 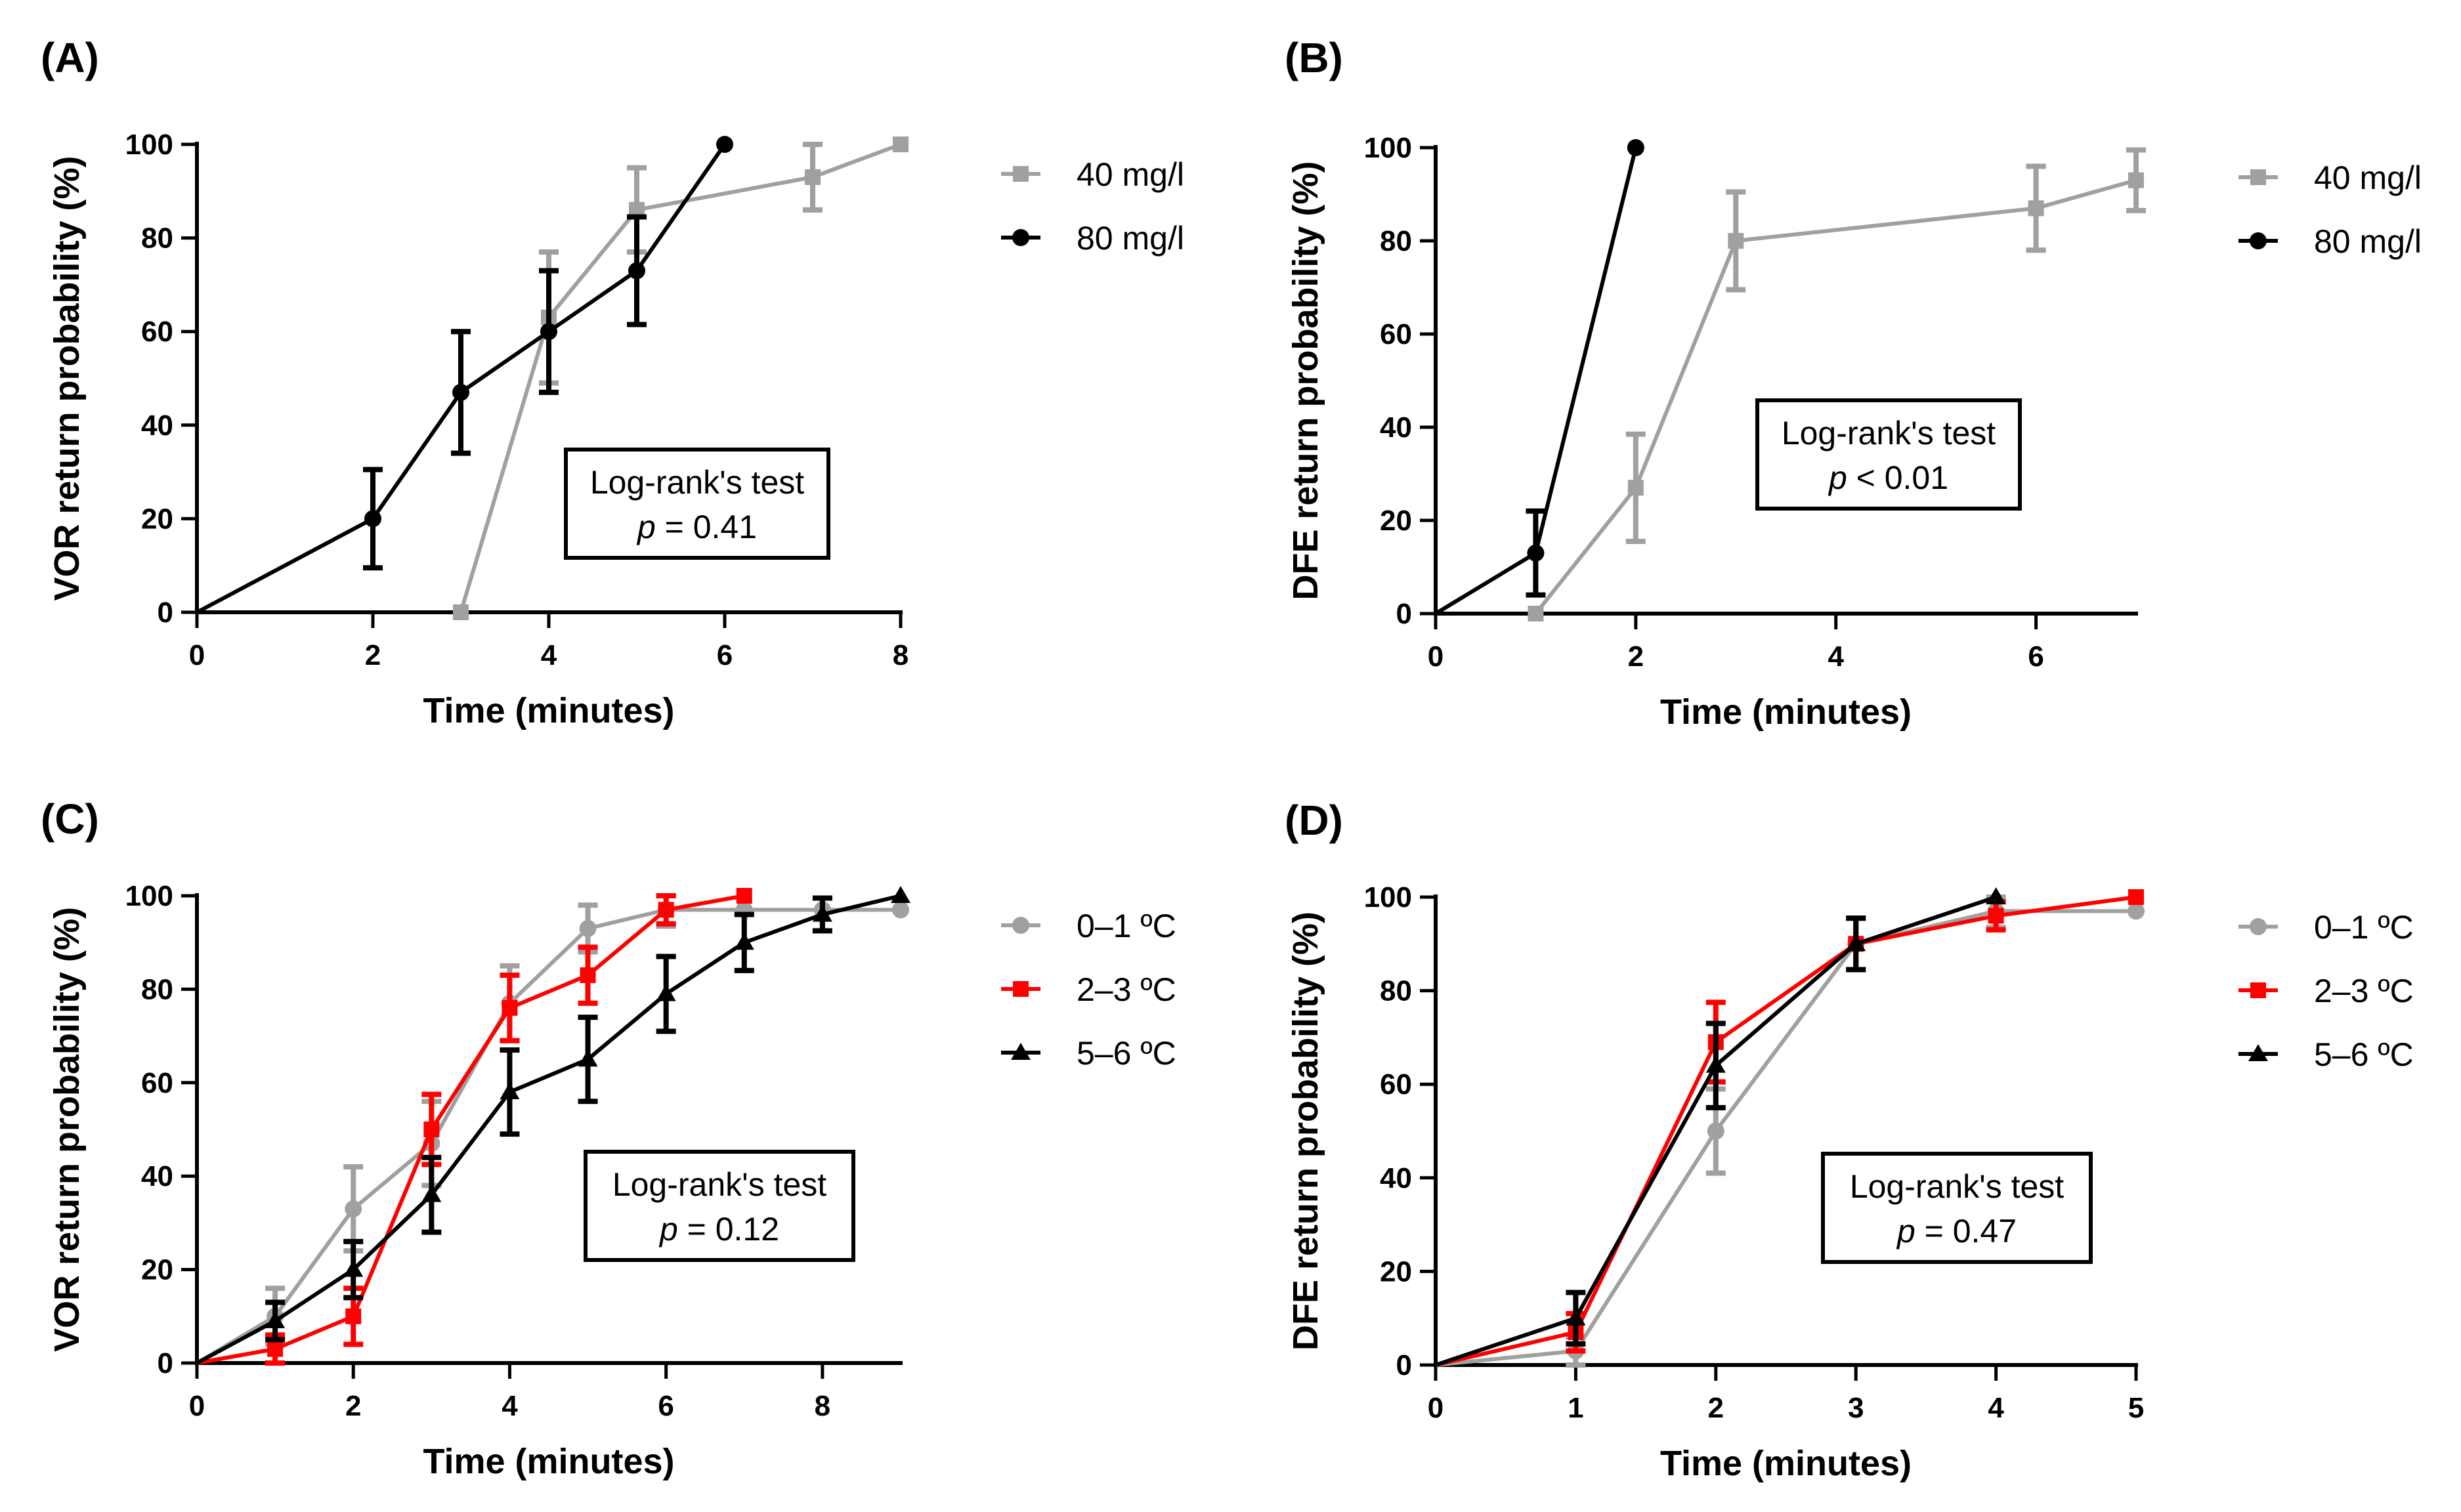 What do you see at coordinates (1897, 477) in the screenshot?
I see `p-value: < 0.01` at bounding box center [1897, 477].